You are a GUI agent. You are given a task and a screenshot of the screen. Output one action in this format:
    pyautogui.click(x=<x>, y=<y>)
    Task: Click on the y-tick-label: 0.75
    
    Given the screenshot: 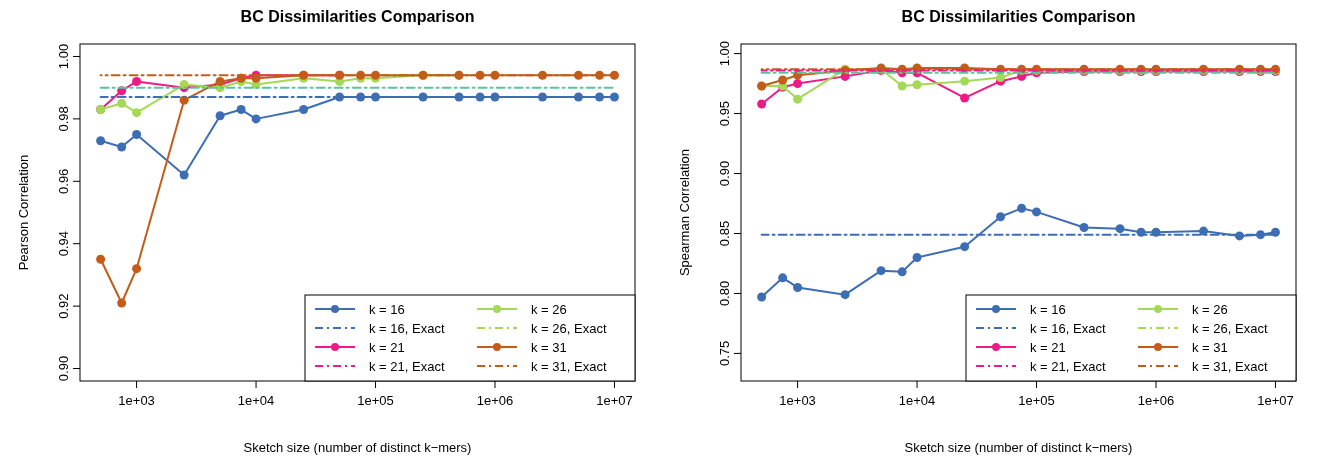 What is the action you would take?
    pyautogui.click(x=724, y=353)
    